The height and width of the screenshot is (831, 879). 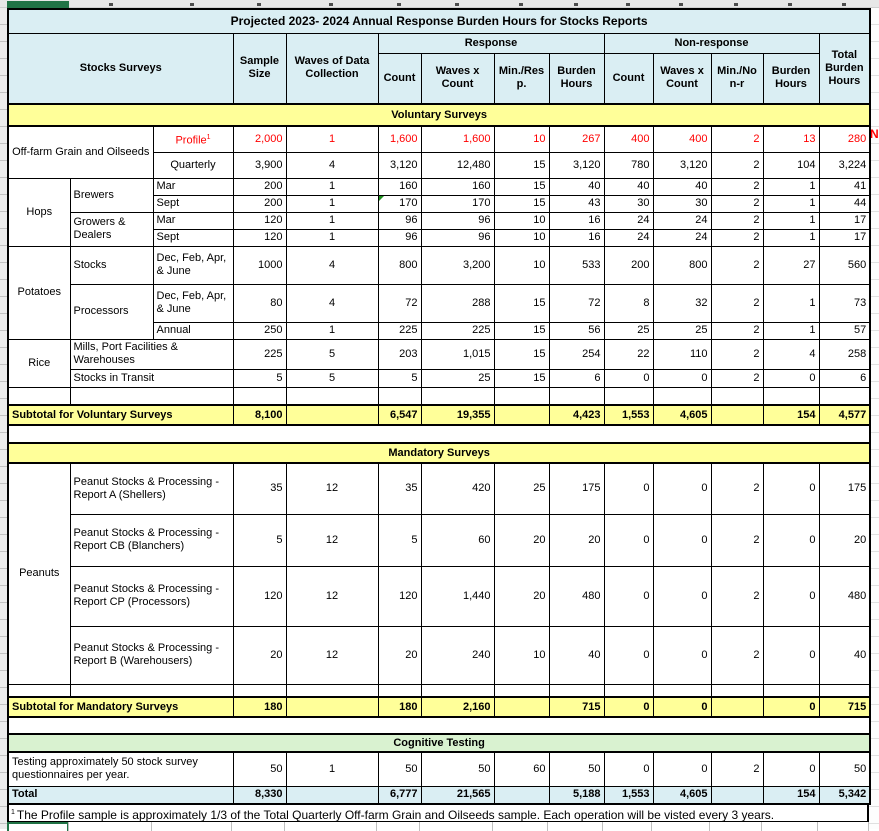 I want to click on col-header-resp-min: Min./Resp., so click(x=521, y=78).